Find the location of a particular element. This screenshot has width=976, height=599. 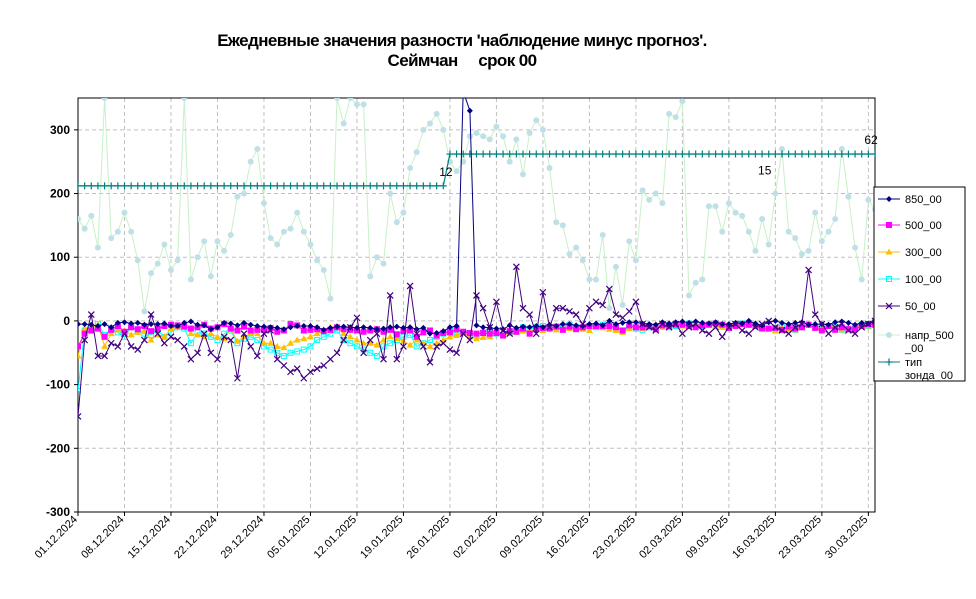

legend-item-850_00: 850_00 is located at coordinates (910, 200).